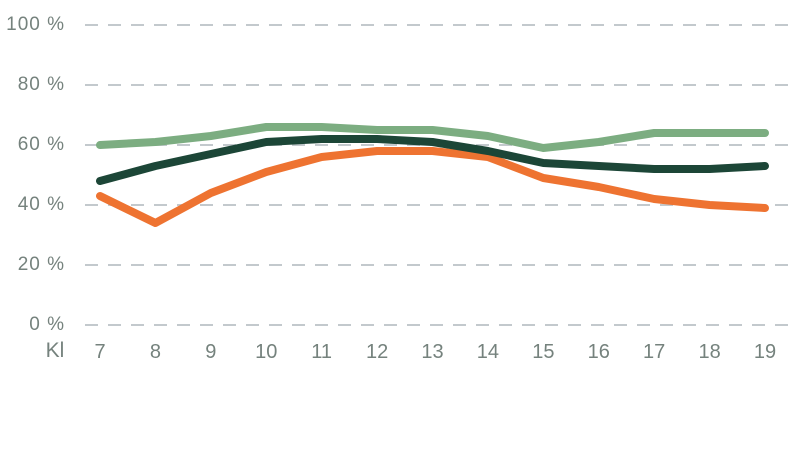 This screenshot has width=800, height=473. What do you see at coordinates (488, 352) in the screenshot?
I see `x-tick-label: 14` at bounding box center [488, 352].